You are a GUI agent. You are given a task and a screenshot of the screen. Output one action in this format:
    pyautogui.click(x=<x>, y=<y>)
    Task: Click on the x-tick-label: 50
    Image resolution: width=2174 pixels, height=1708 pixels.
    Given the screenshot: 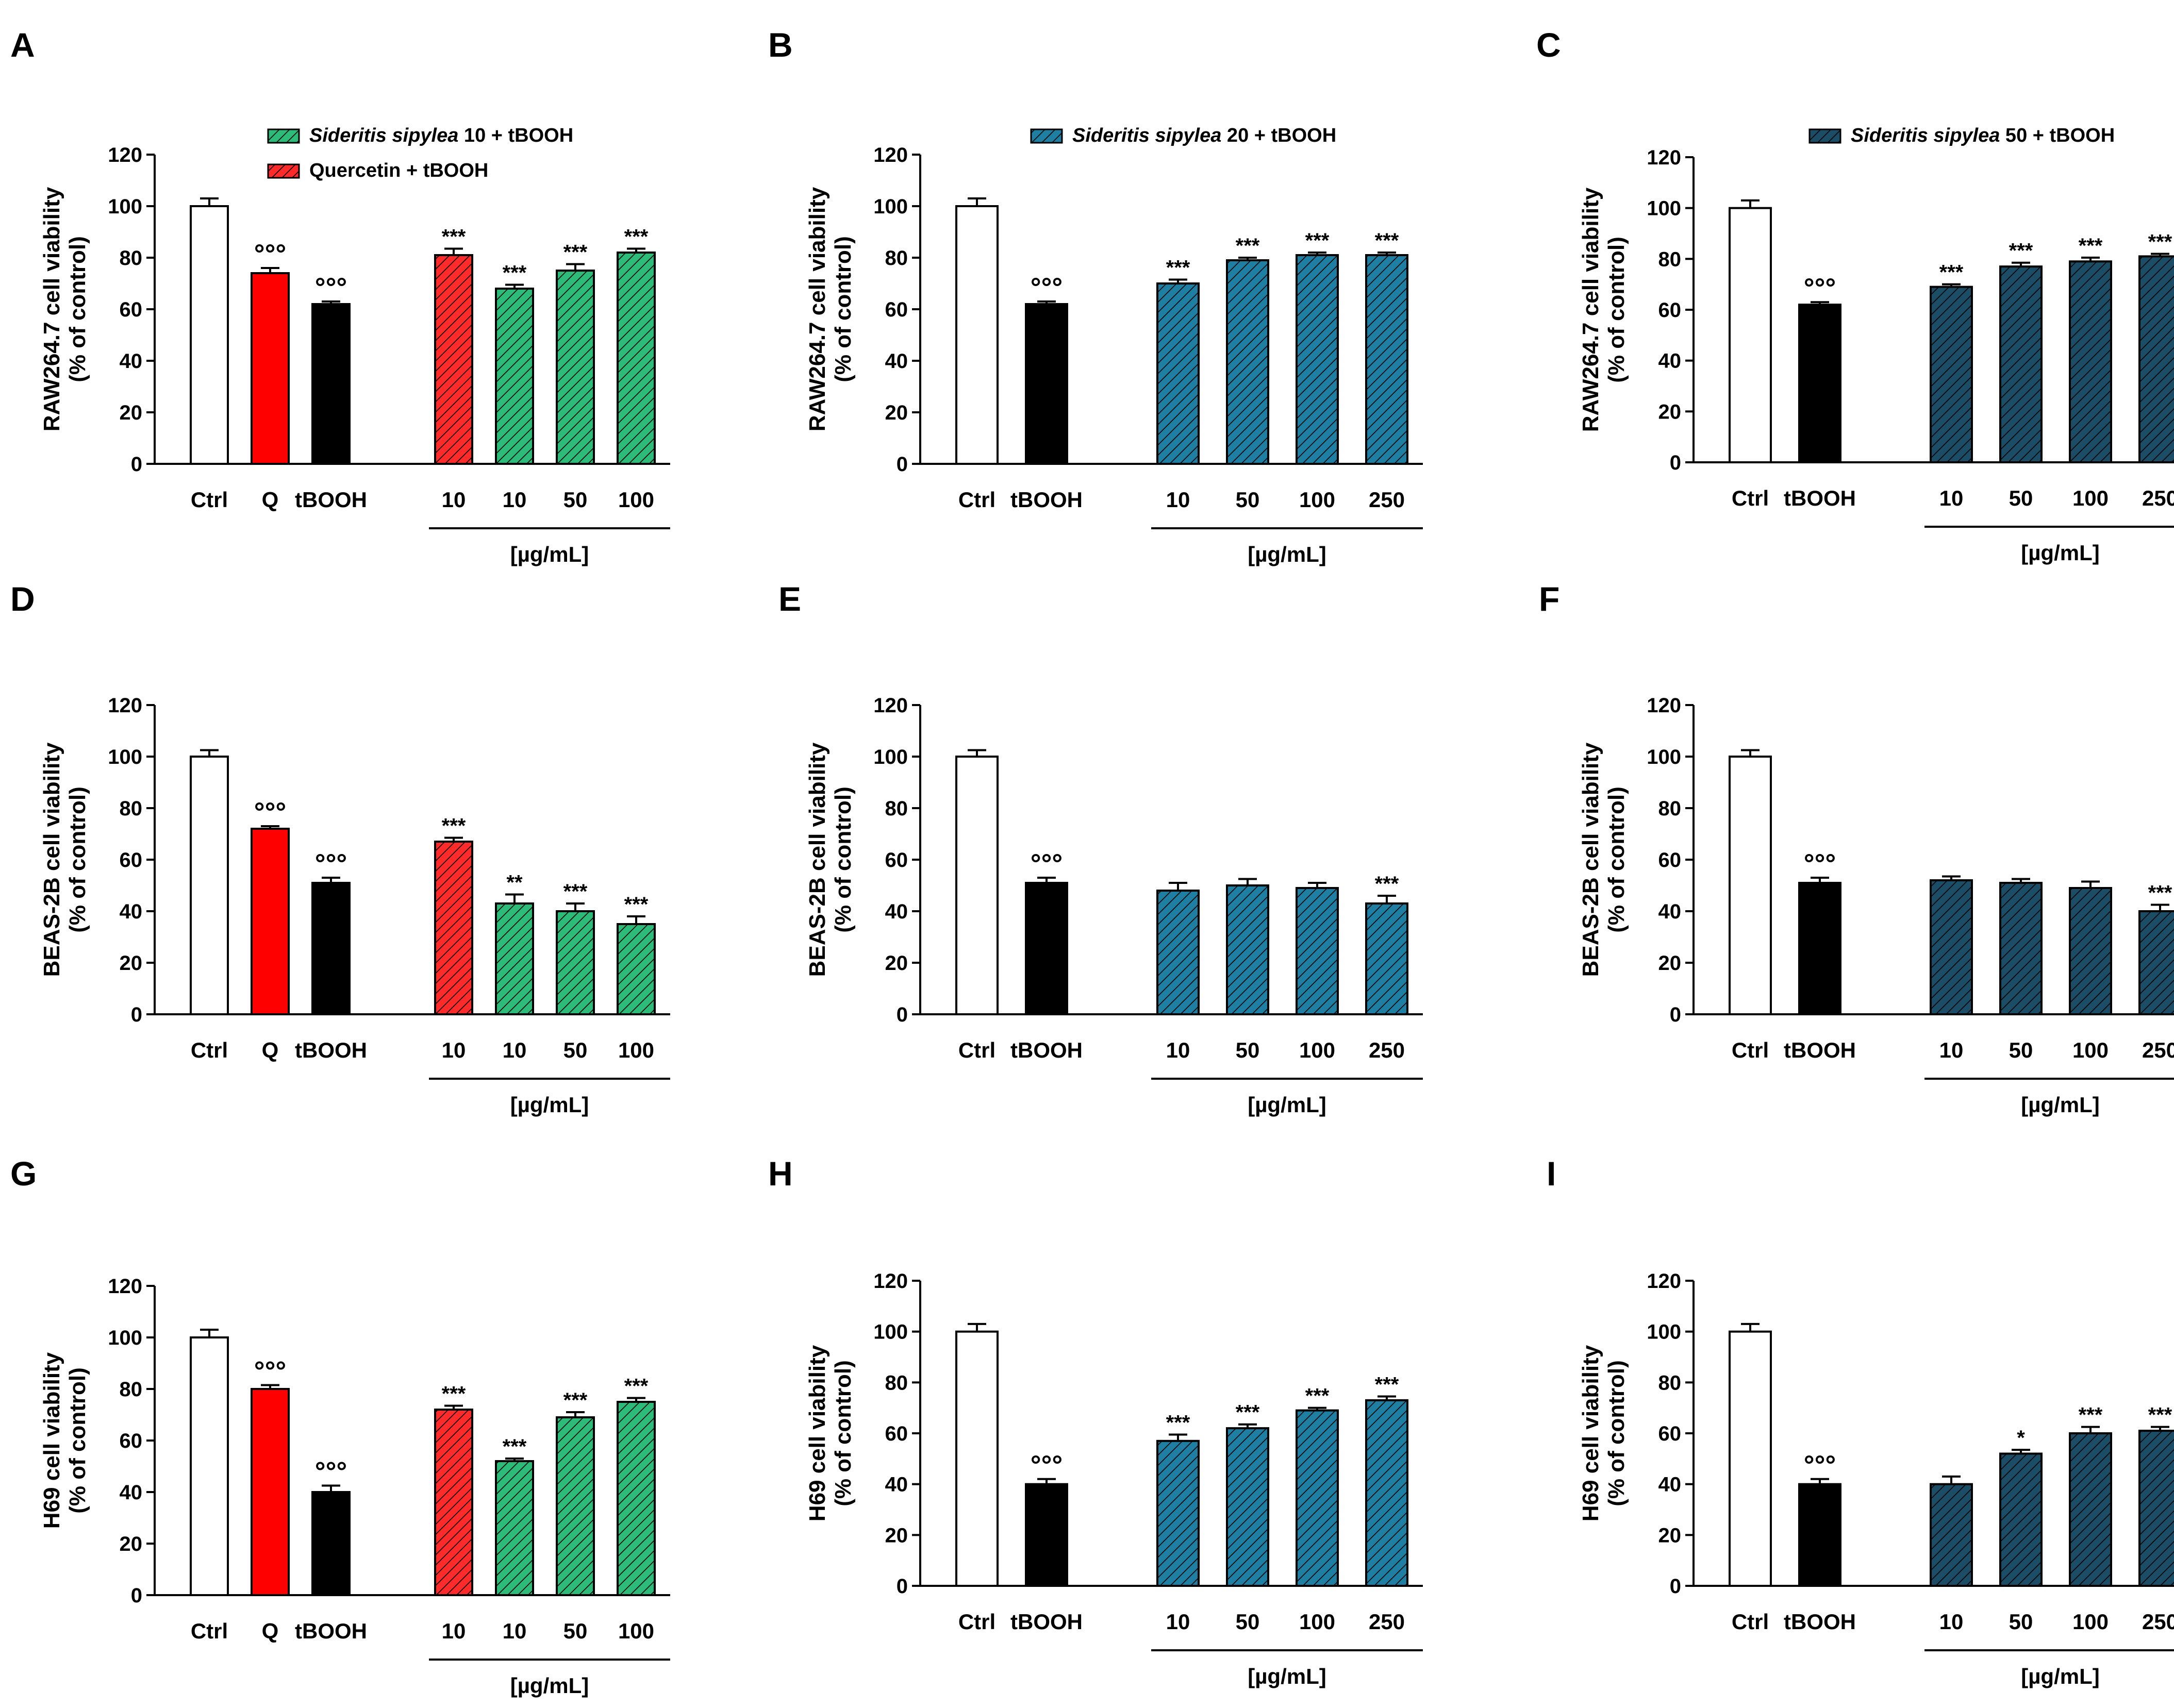 What is the action you would take?
    pyautogui.click(x=575, y=1050)
    